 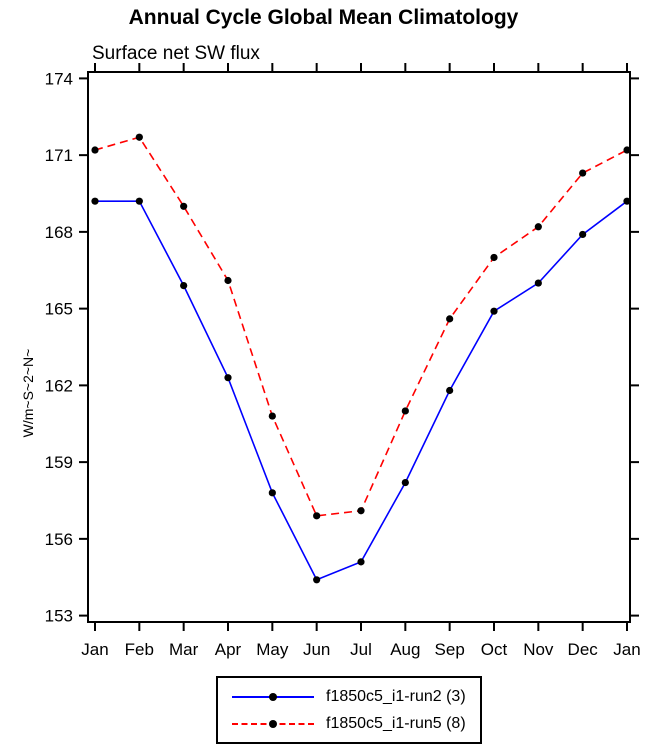 What do you see at coordinates (494, 649) in the screenshot?
I see `x-tick-label: Oct` at bounding box center [494, 649].